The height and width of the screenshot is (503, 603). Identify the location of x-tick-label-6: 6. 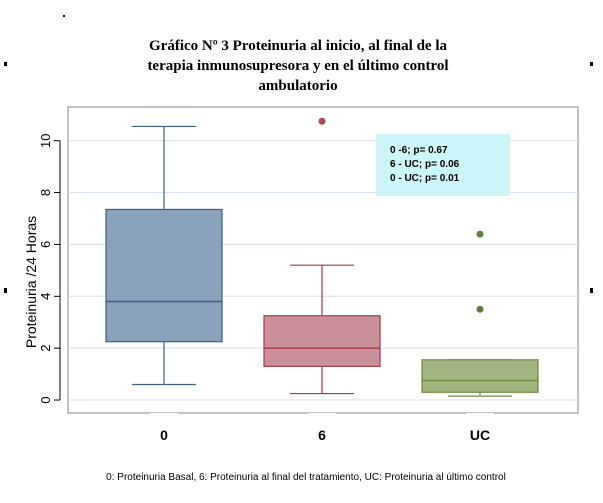
(322, 435).